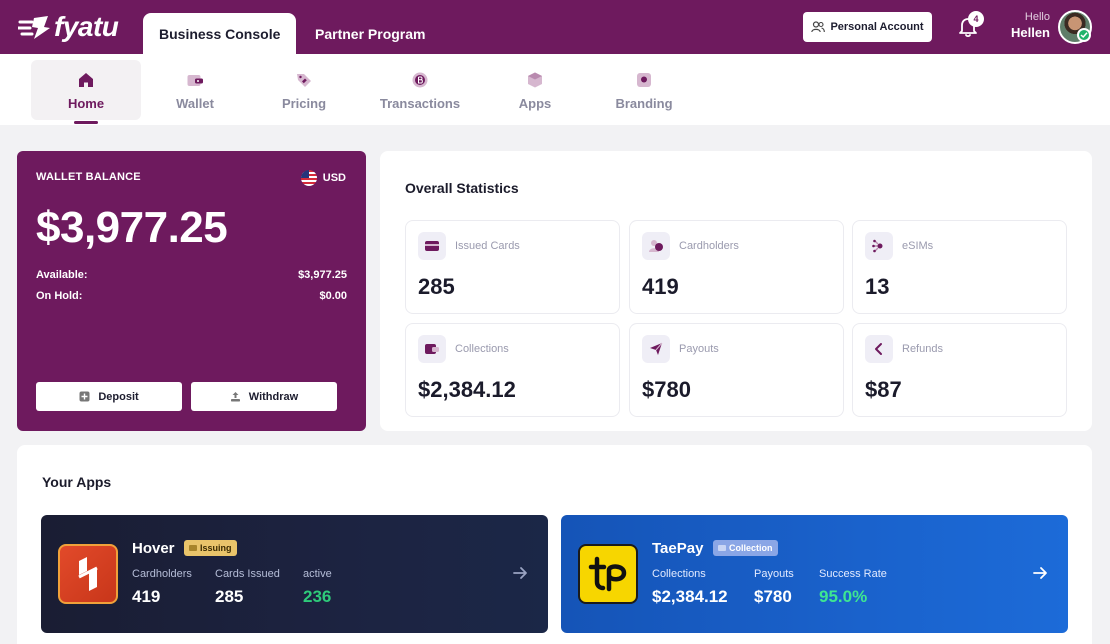 This screenshot has height=644, width=1110. I want to click on stat-label: Collections, so click(482, 349).